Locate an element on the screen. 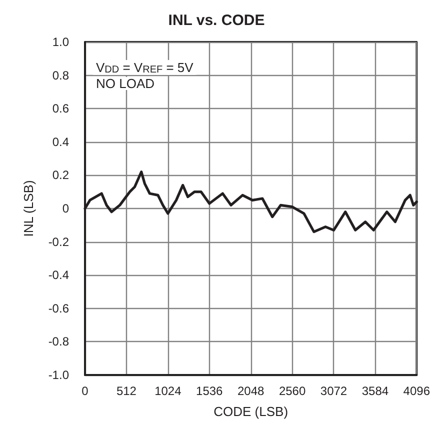 The width and height of the screenshot is (433, 437). y-tick-label: 0 is located at coordinates (66, 209).